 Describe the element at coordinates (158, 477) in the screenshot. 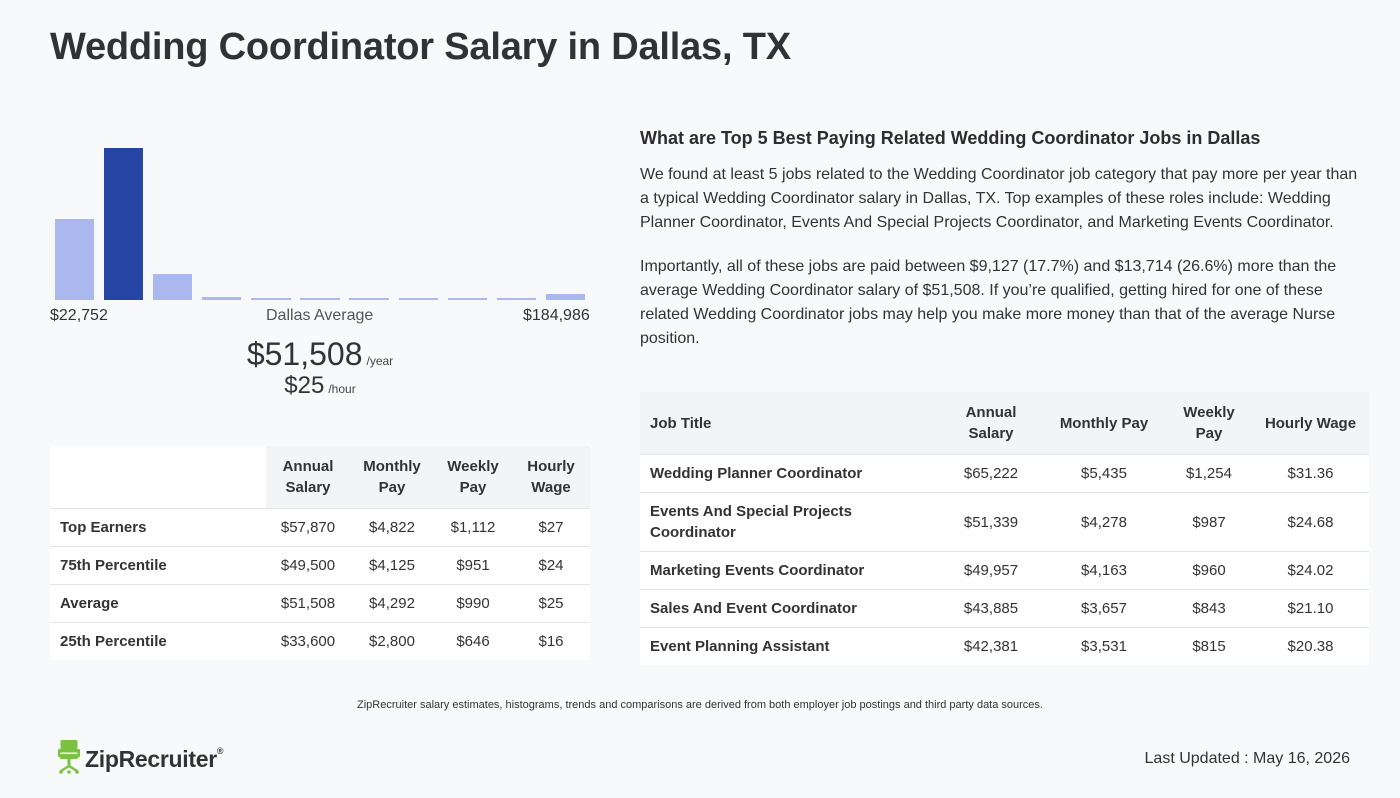

I see `header-blank` at that location.